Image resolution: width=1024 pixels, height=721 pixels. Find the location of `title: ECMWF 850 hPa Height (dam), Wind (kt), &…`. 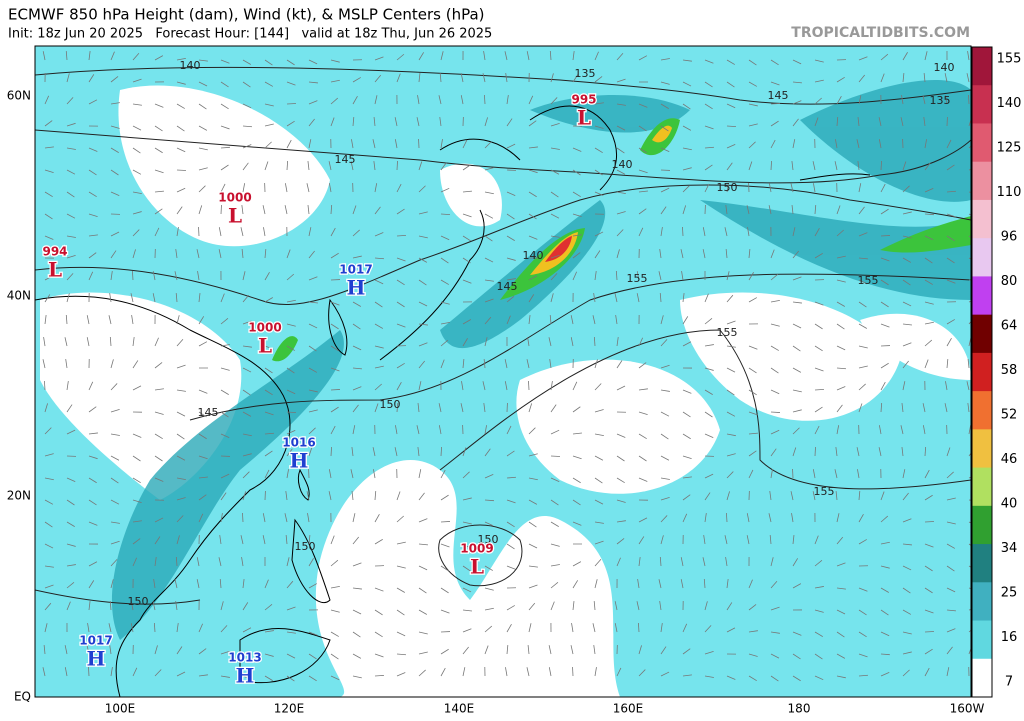

title: ECMWF 850 hPa Height (dam), Wind (kt), &… is located at coordinates (246, 15).